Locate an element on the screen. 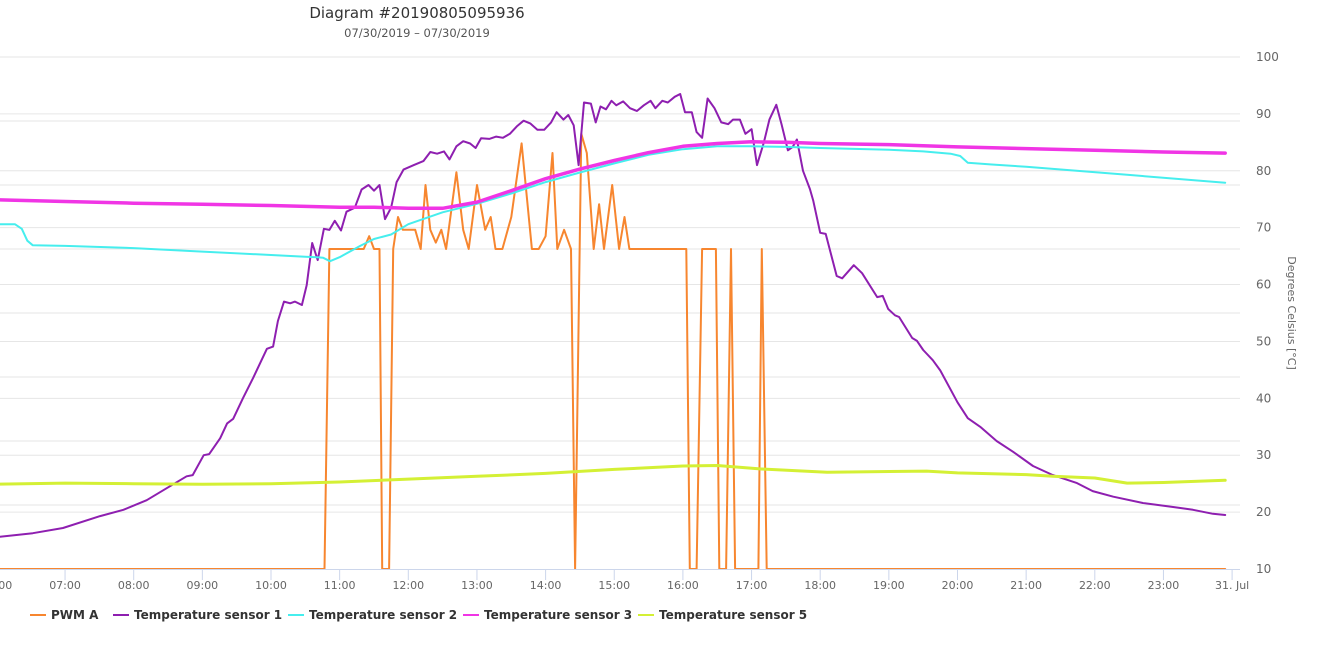 The image size is (1331, 669). y-tick-label: 60 is located at coordinates (1263, 285).